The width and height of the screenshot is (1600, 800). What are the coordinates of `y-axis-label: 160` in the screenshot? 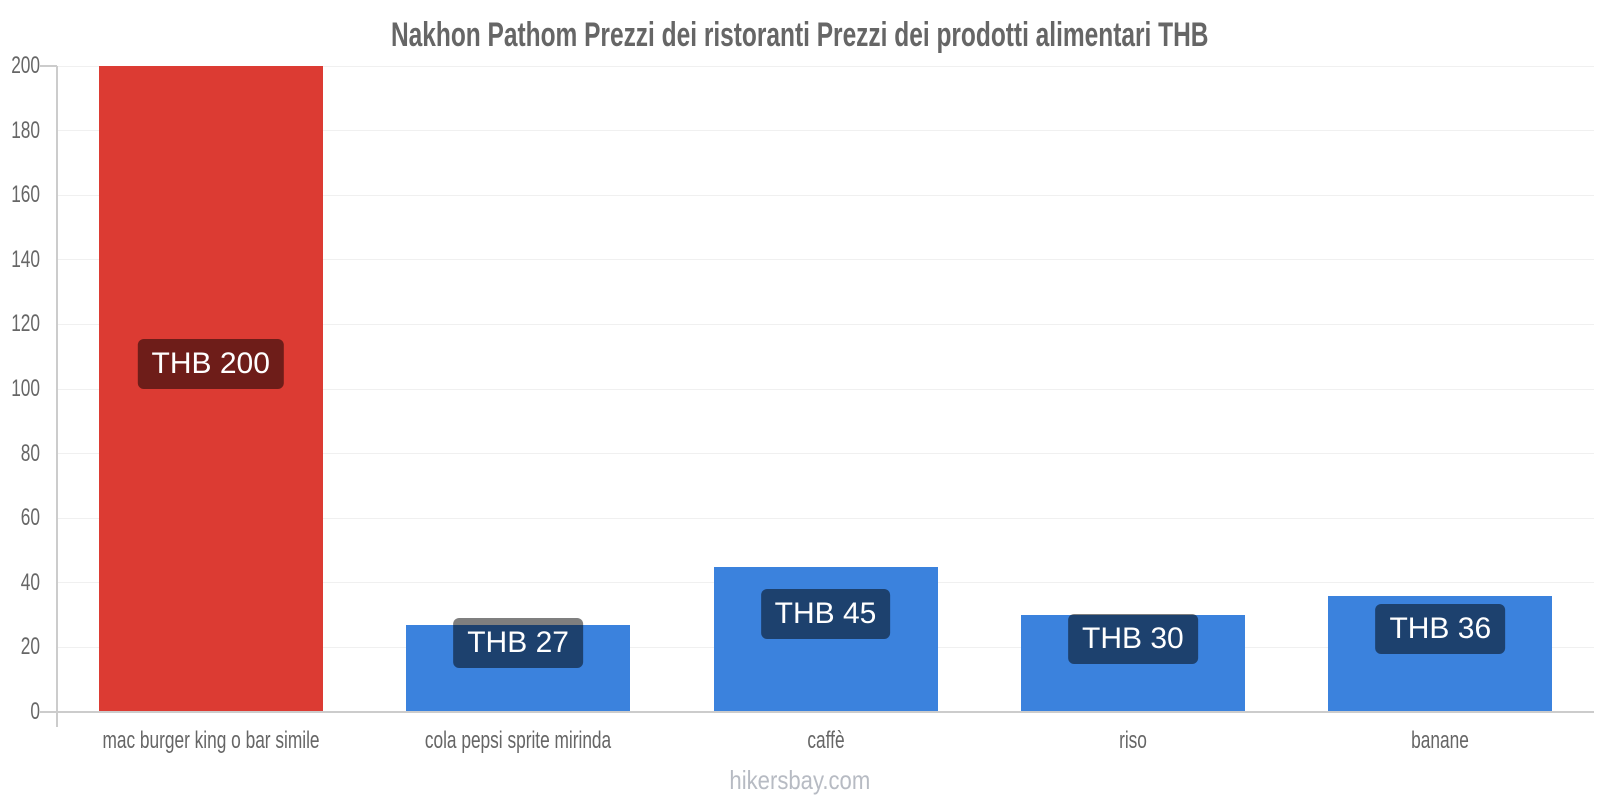 It's located at (26, 195).